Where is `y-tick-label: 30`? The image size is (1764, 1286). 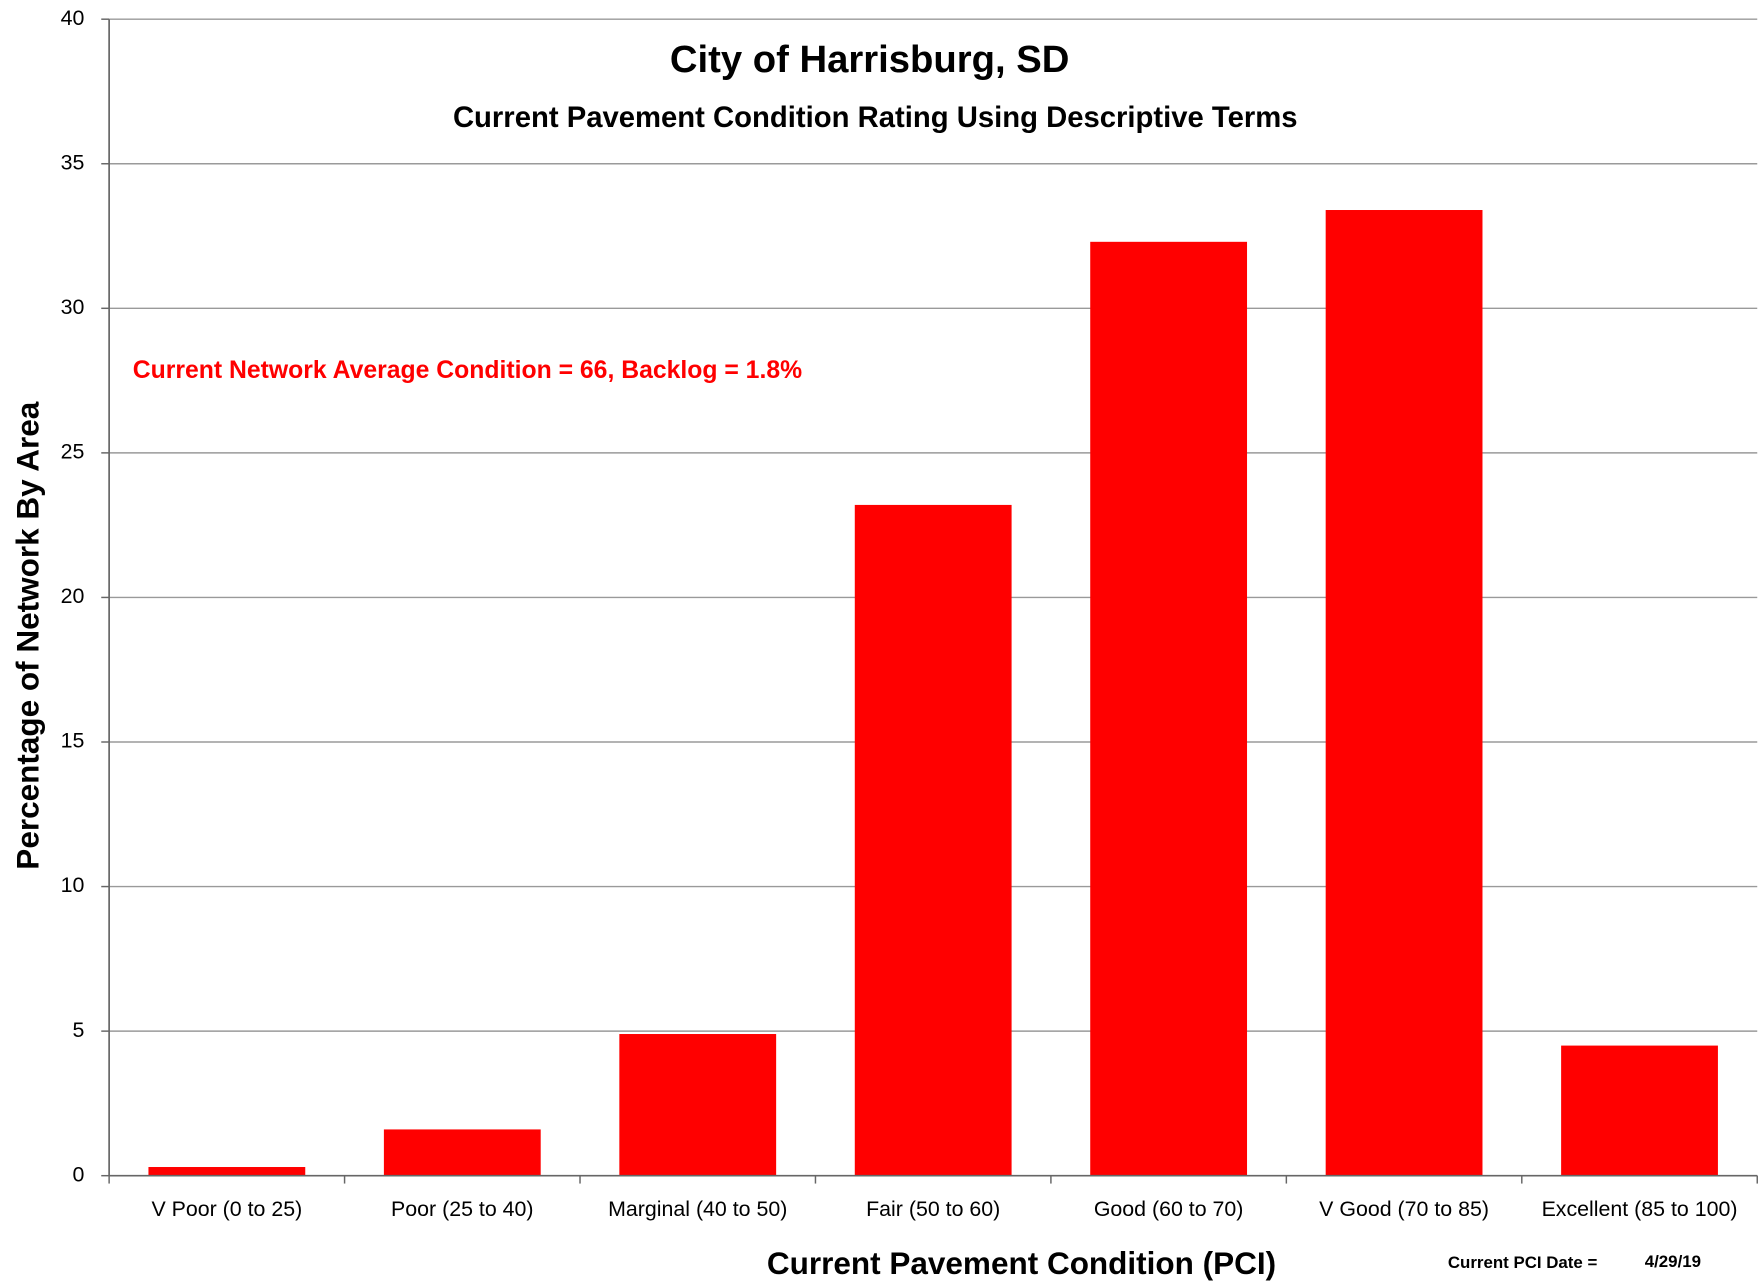 y-tick-label: 30 is located at coordinates (73, 307).